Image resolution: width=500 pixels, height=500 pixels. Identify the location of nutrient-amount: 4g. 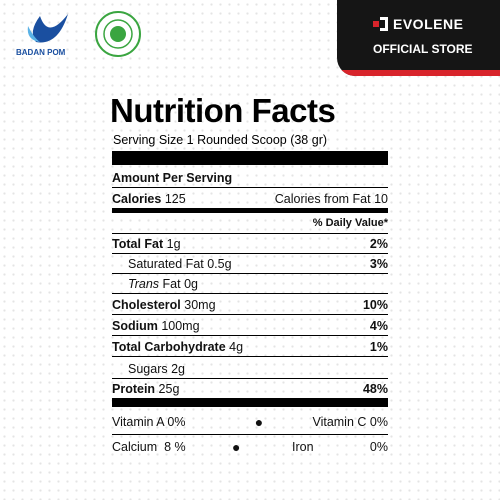
(236, 346).